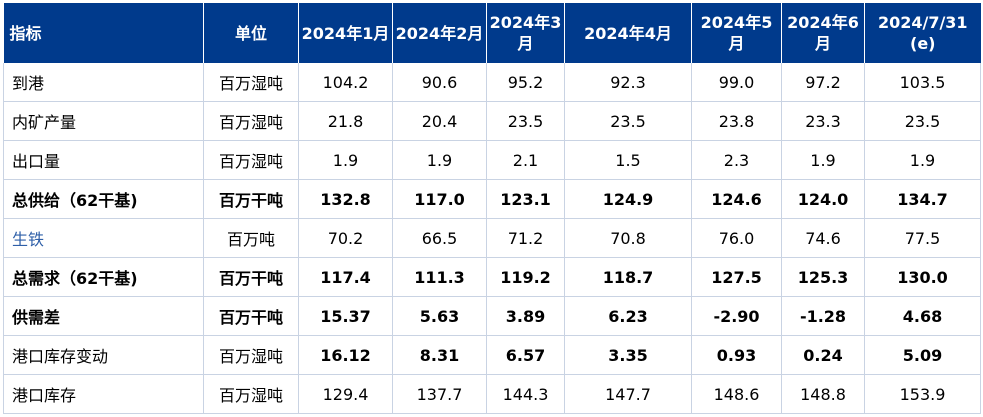 The image size is (983, 417). What do you see at coordinates (736, 160) in the screenshot?
I see `cell-value: 2.3` at bounding box center [736, 160].